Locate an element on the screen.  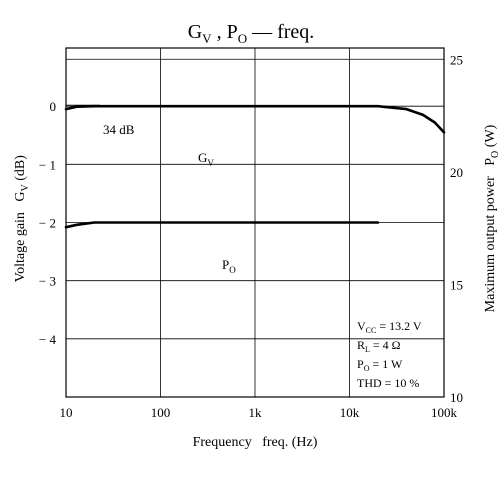
y-right-tick-label: 20 is located at coordinates (456, 172).